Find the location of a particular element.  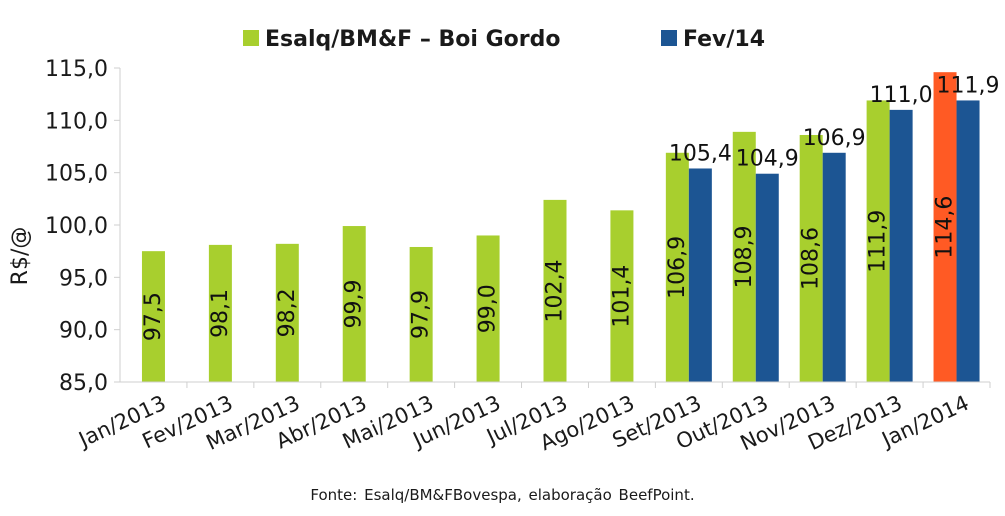

data-label-esalq: 99,0 is located at coordinates (488, 308).